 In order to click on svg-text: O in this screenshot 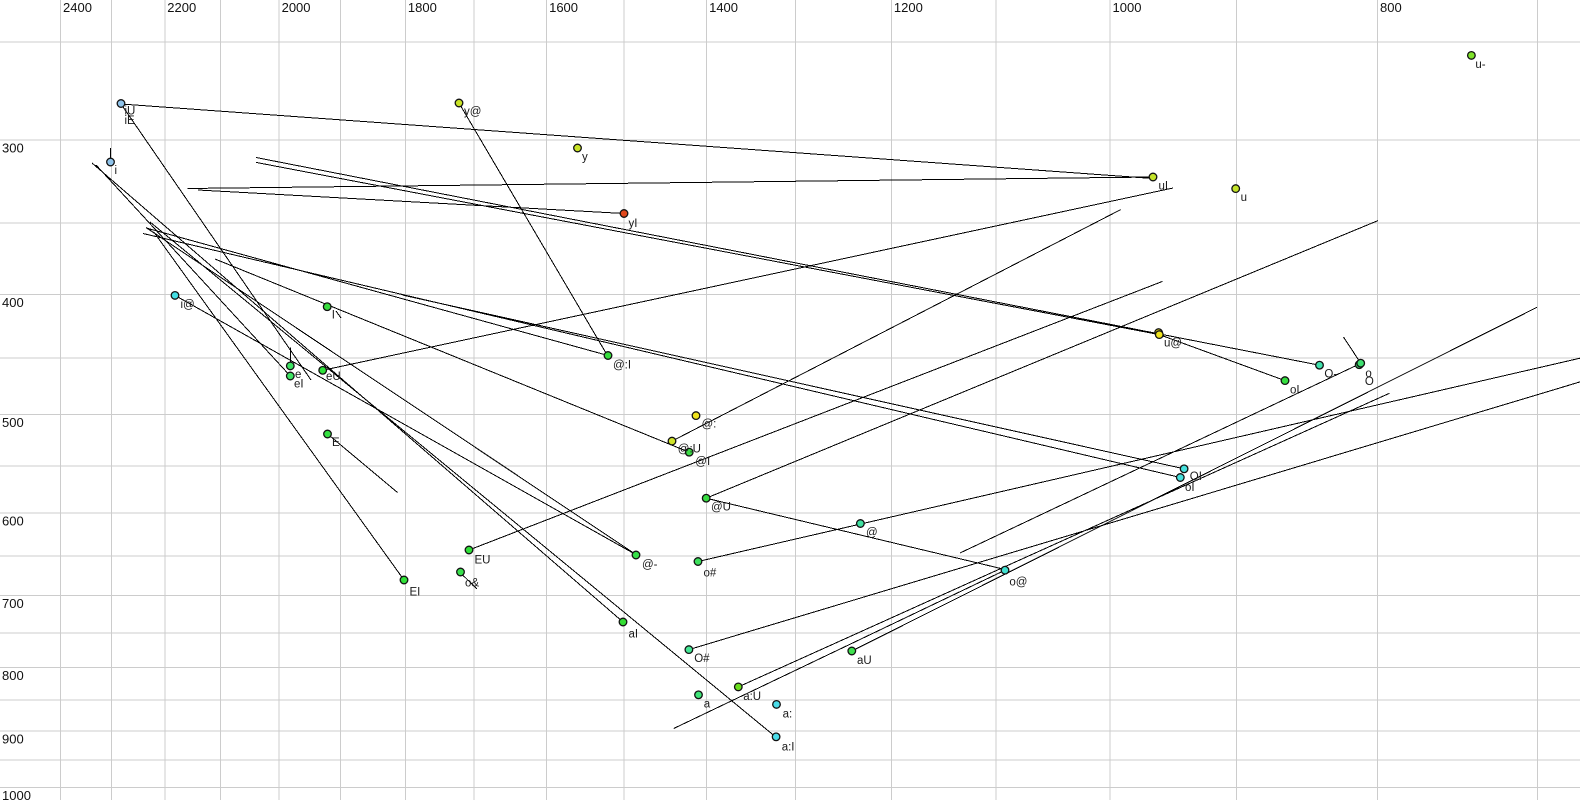, I will do `click(1369, 382)`.